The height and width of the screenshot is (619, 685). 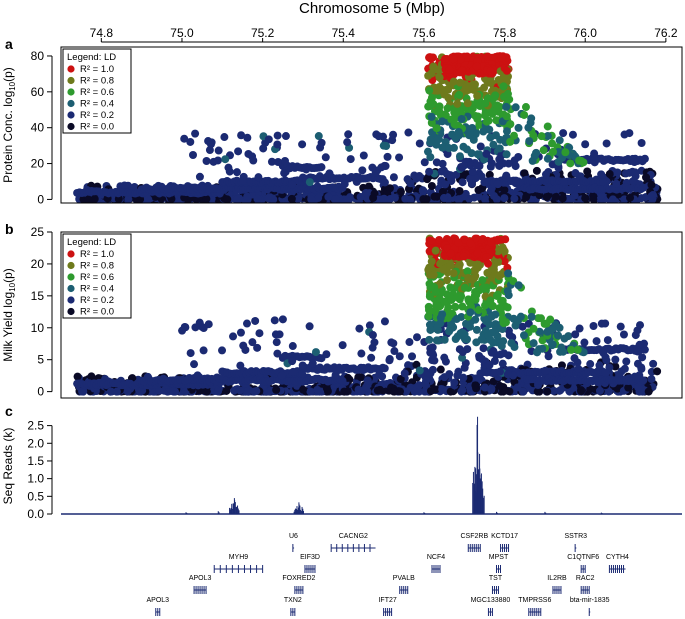 What do you see at coordinates (12, 286) in the screenshot?
I see `y-label-sub: 10` at bounding box center [12, 286].